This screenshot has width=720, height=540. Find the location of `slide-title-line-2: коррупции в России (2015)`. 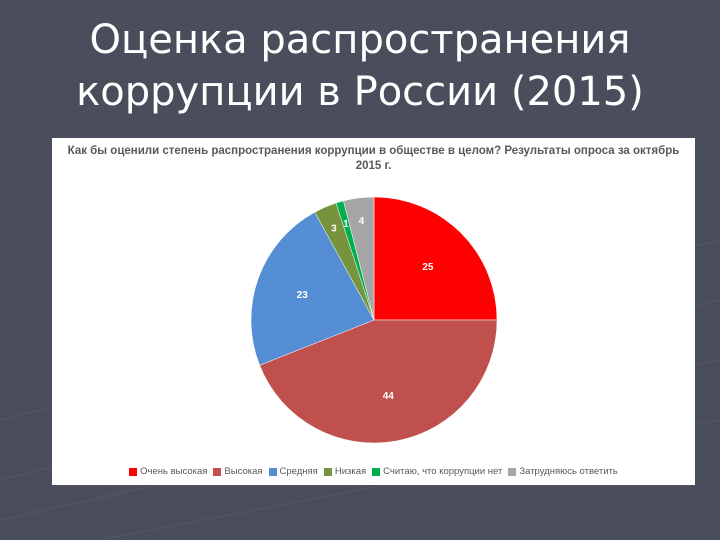

slide-title-line-2: коррупции в России (2015) is located at coordinates (360, 92).